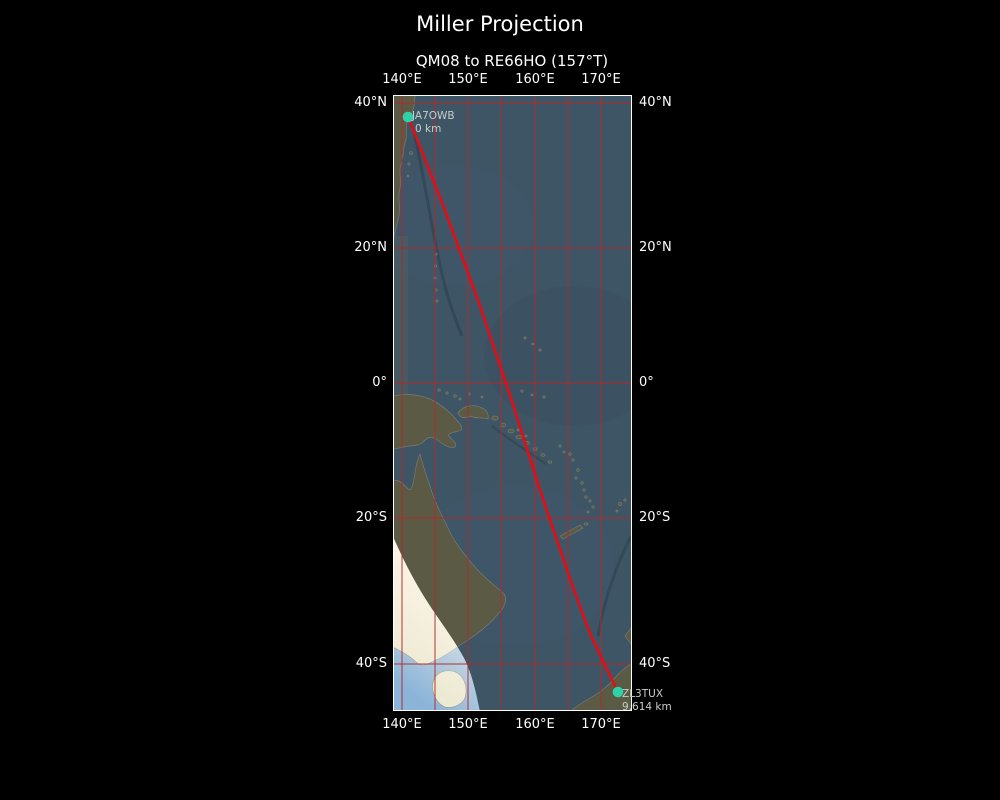 The image size is (1000, 800). I want to click on start-callsign-label: JA7OWB, so click(433, 116).